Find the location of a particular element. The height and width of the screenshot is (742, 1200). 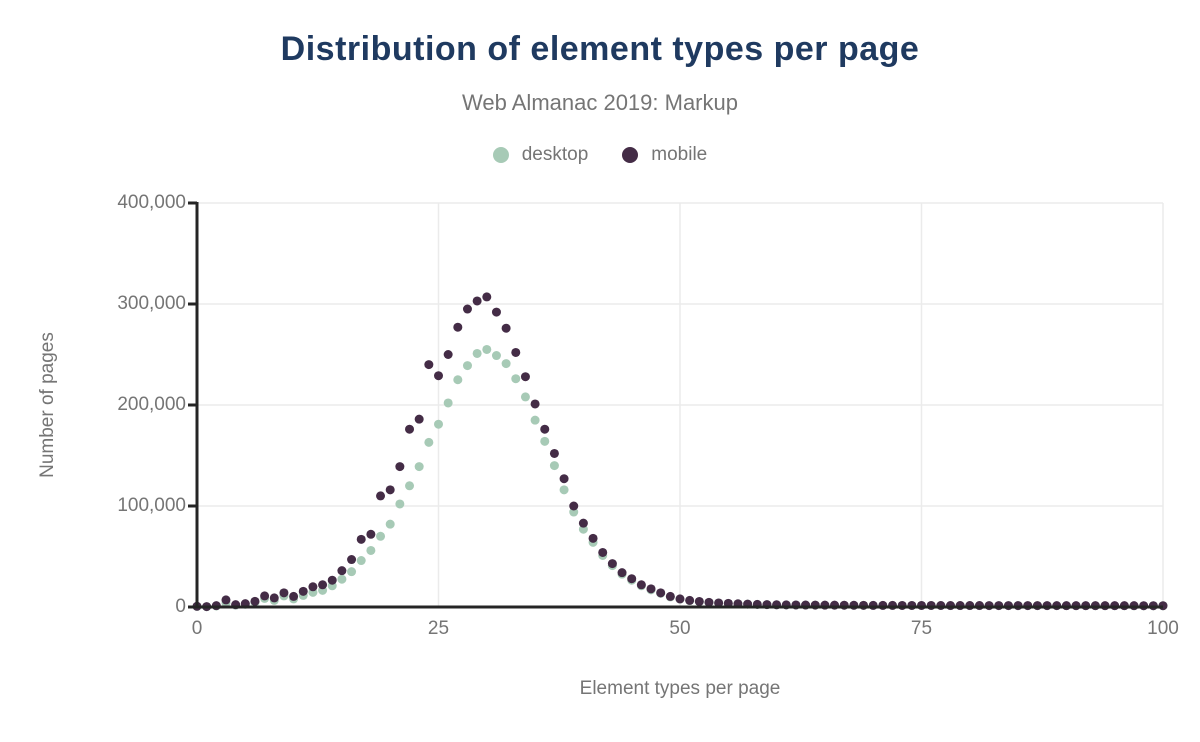

legend-item-desktop: desktop is located at coordinates (540, 155).